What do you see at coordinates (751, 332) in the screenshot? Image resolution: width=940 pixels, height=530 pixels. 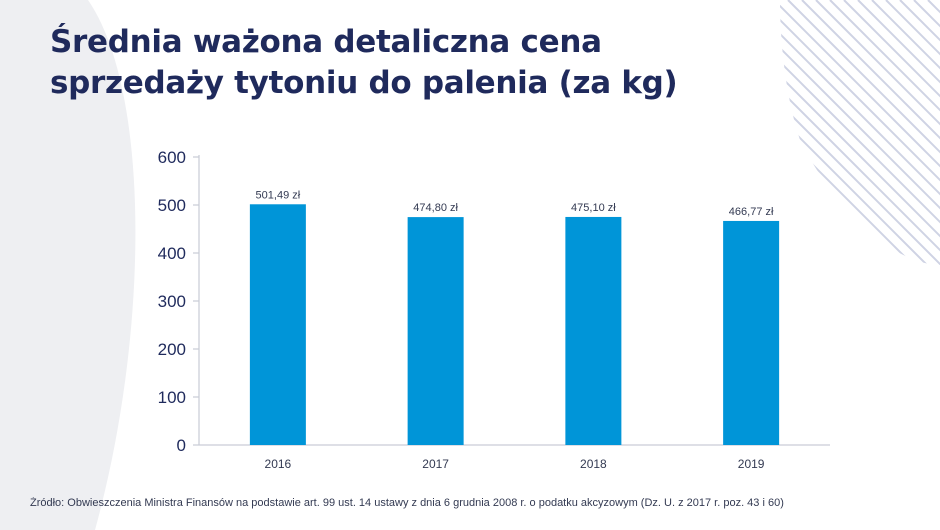 I see `bar-2019` at bounding box center [751, 332].